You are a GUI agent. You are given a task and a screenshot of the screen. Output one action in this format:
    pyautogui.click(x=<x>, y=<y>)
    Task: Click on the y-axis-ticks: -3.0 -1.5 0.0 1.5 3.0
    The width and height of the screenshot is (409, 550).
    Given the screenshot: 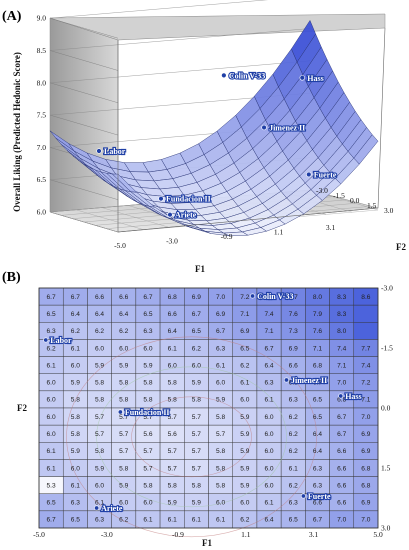 What is the action you would take?
    pyautogui.click(x=355, y=200)
    